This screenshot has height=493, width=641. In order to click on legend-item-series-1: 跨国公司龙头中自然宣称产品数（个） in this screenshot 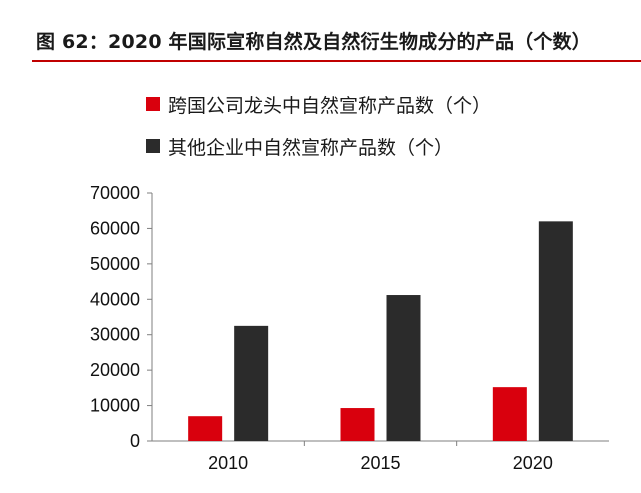, I will do `click(318, 104)`.